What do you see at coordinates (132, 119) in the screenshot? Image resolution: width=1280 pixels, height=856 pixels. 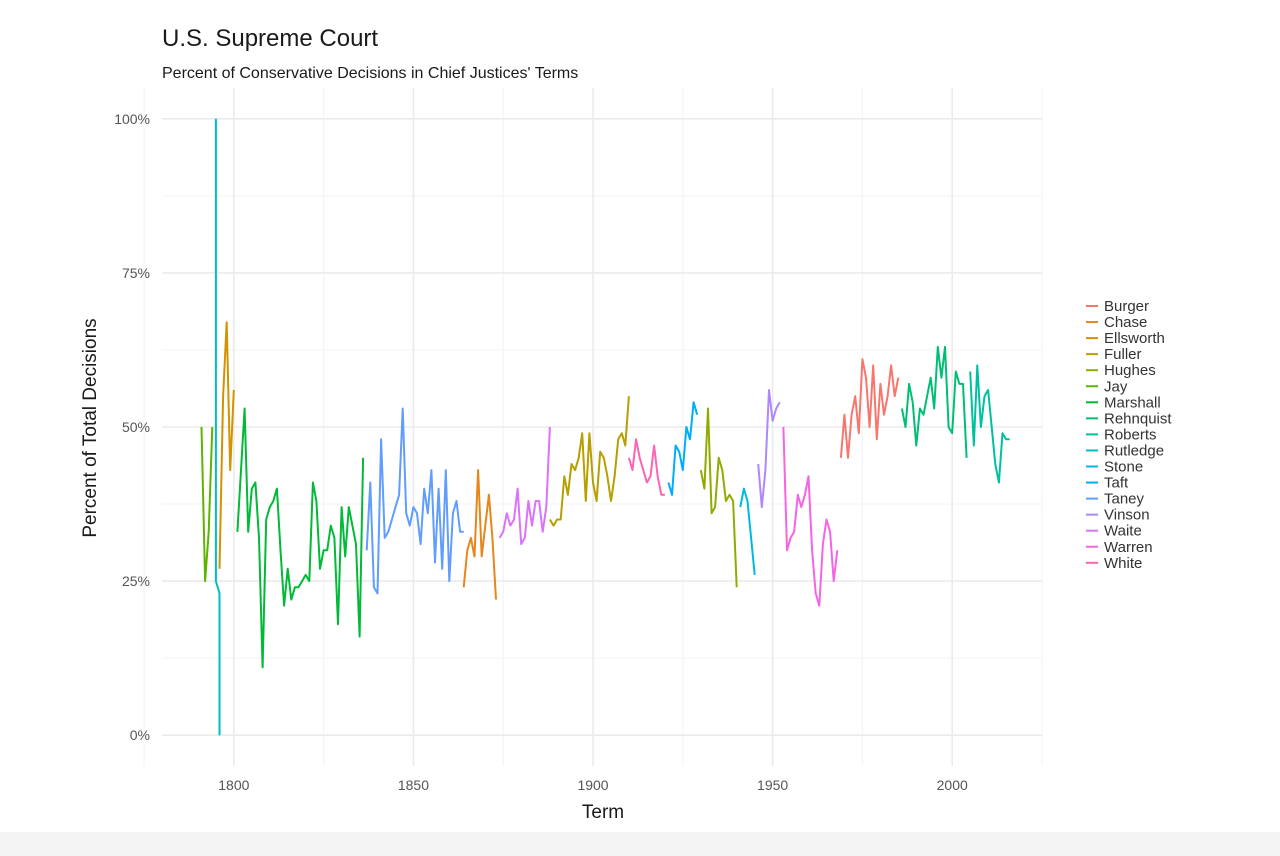 I see `y-tick-label: 100%` at bounding box center [132, 119].